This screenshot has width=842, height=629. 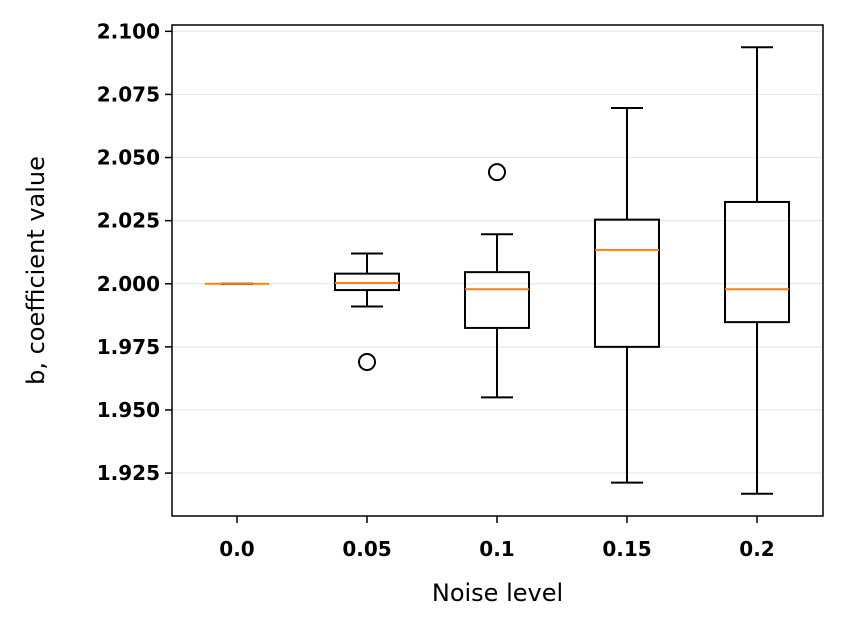 I want to click on x-axis-label: Noise level, so click(x=497, y=593).